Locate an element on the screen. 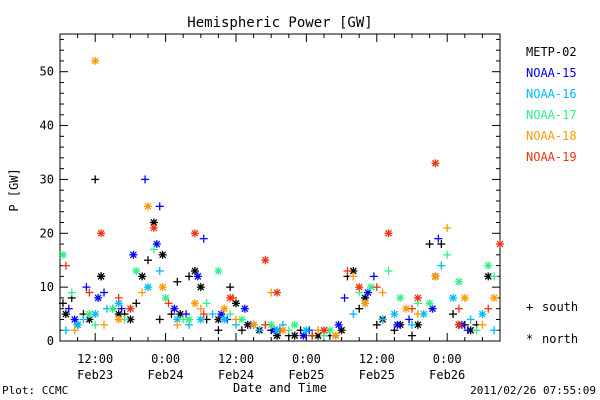 The width and height of the screenshot is (600, 400). x-tick-date-label: Feb26 is located at coordinates (447, 375).